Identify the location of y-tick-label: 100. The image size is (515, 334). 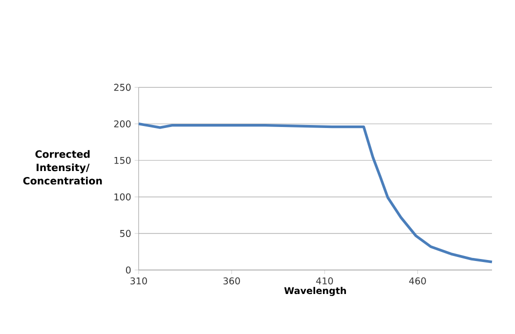
(122, 196).